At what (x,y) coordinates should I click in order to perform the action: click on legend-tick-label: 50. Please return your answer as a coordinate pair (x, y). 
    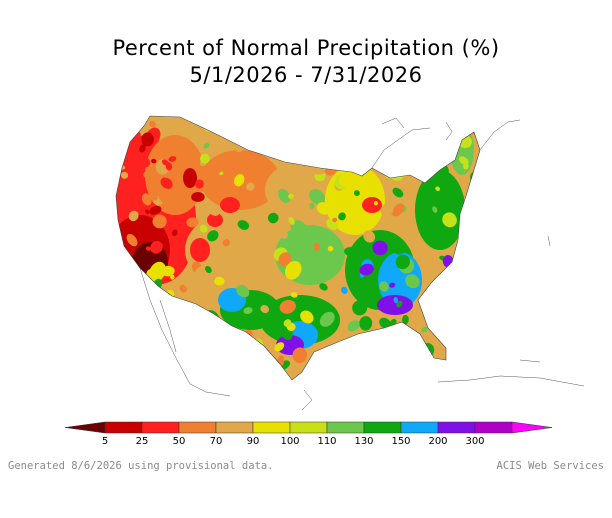
    Looking at the image, I should click on (179, 441).